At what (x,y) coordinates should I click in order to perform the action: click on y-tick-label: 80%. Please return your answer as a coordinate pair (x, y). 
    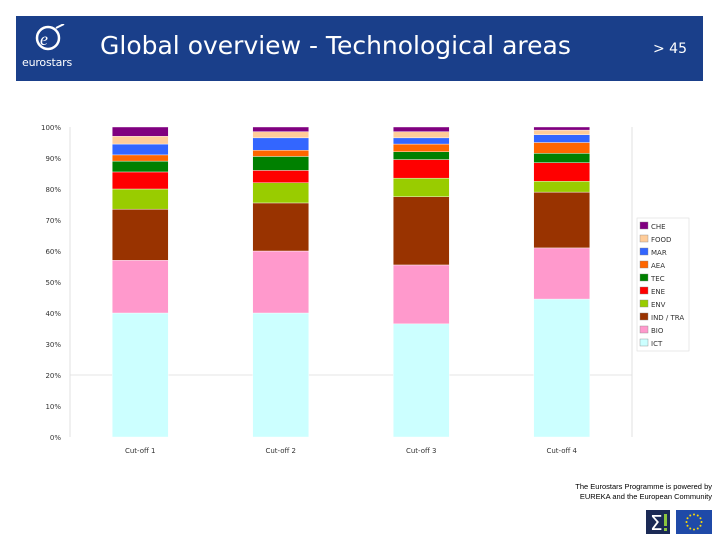
    Looking at the image, I should click on (53, 190).